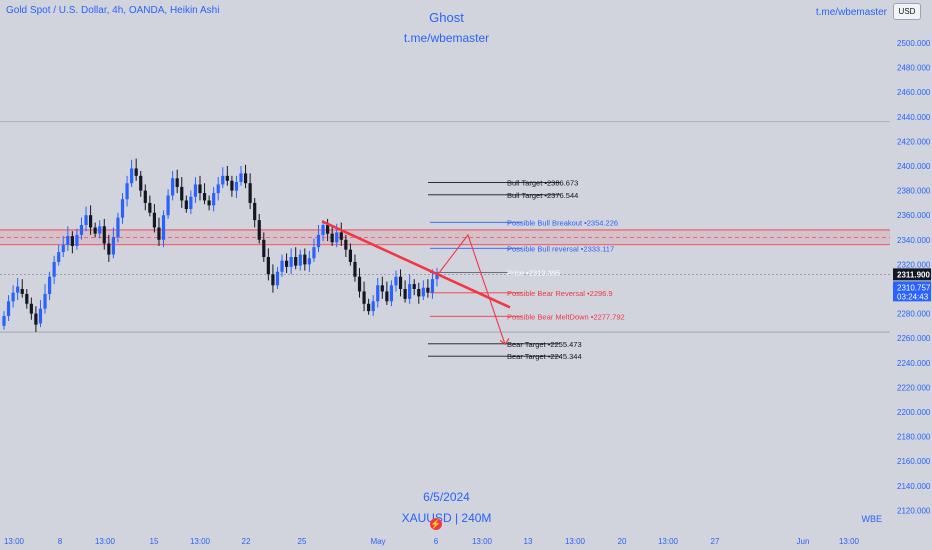 The height and width of the screenshot is (550, 932). Describe the element at coordinates (914, 510) in the screenshot. I see `price-tick-label: 2120.000` at that location.